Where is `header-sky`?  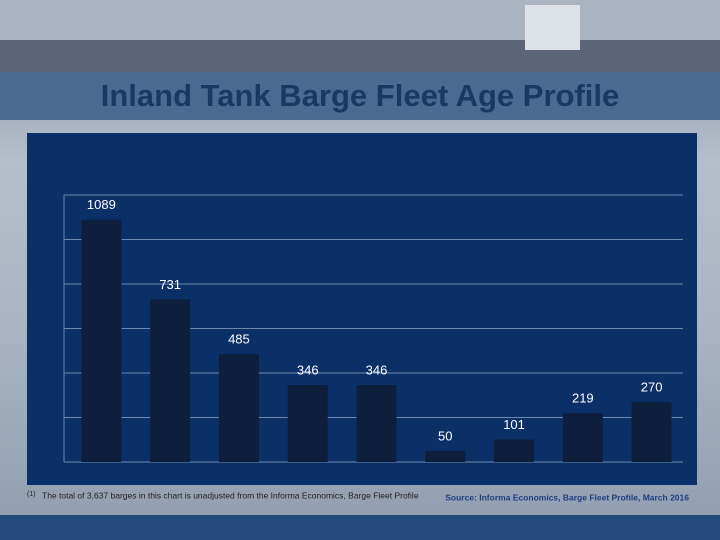 header-sky is located at coordinates (360, 20).